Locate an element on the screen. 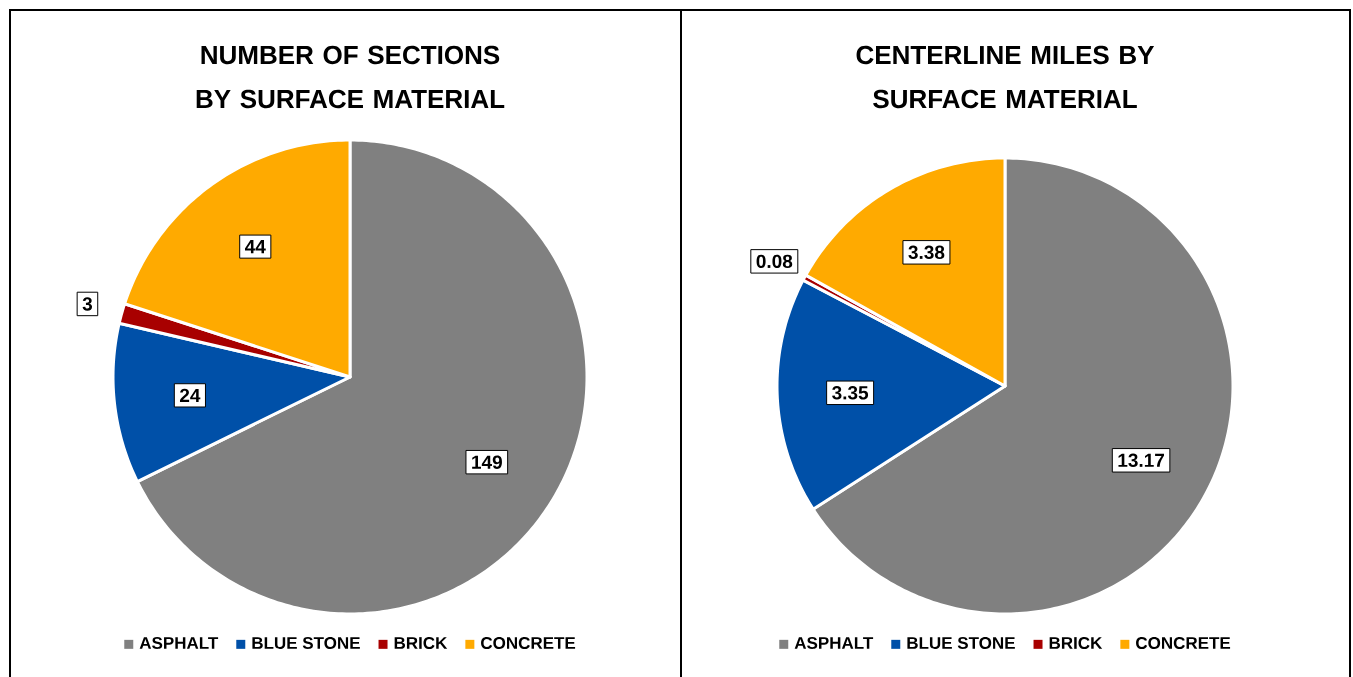 The image size is (1353, 677). data-label: 13.17 is located at coordinates (1141, 460).